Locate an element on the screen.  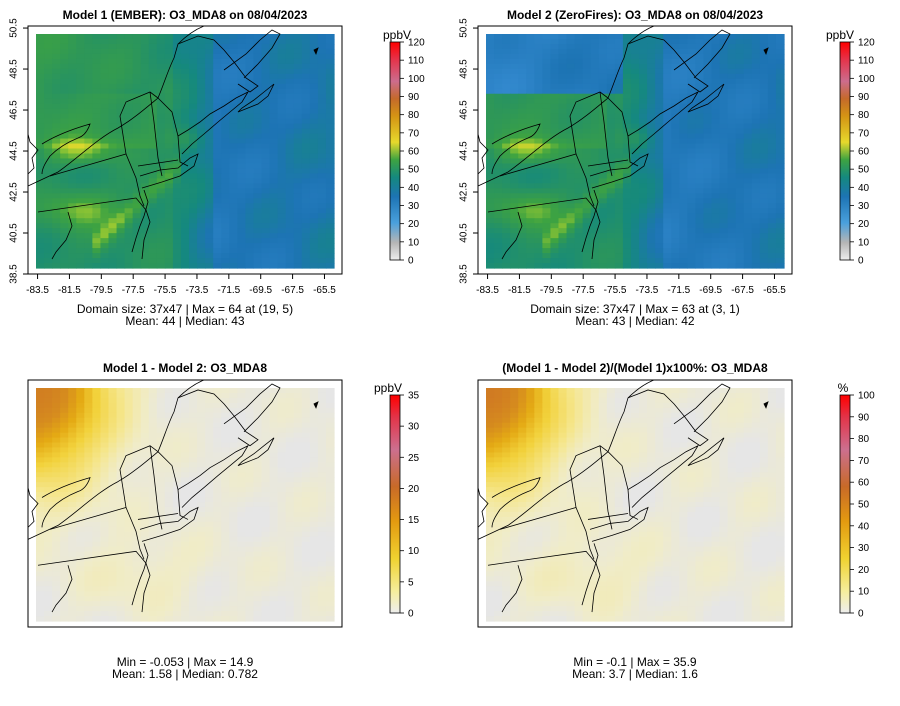
heatmap-cells is located at coordinates (185, 505).